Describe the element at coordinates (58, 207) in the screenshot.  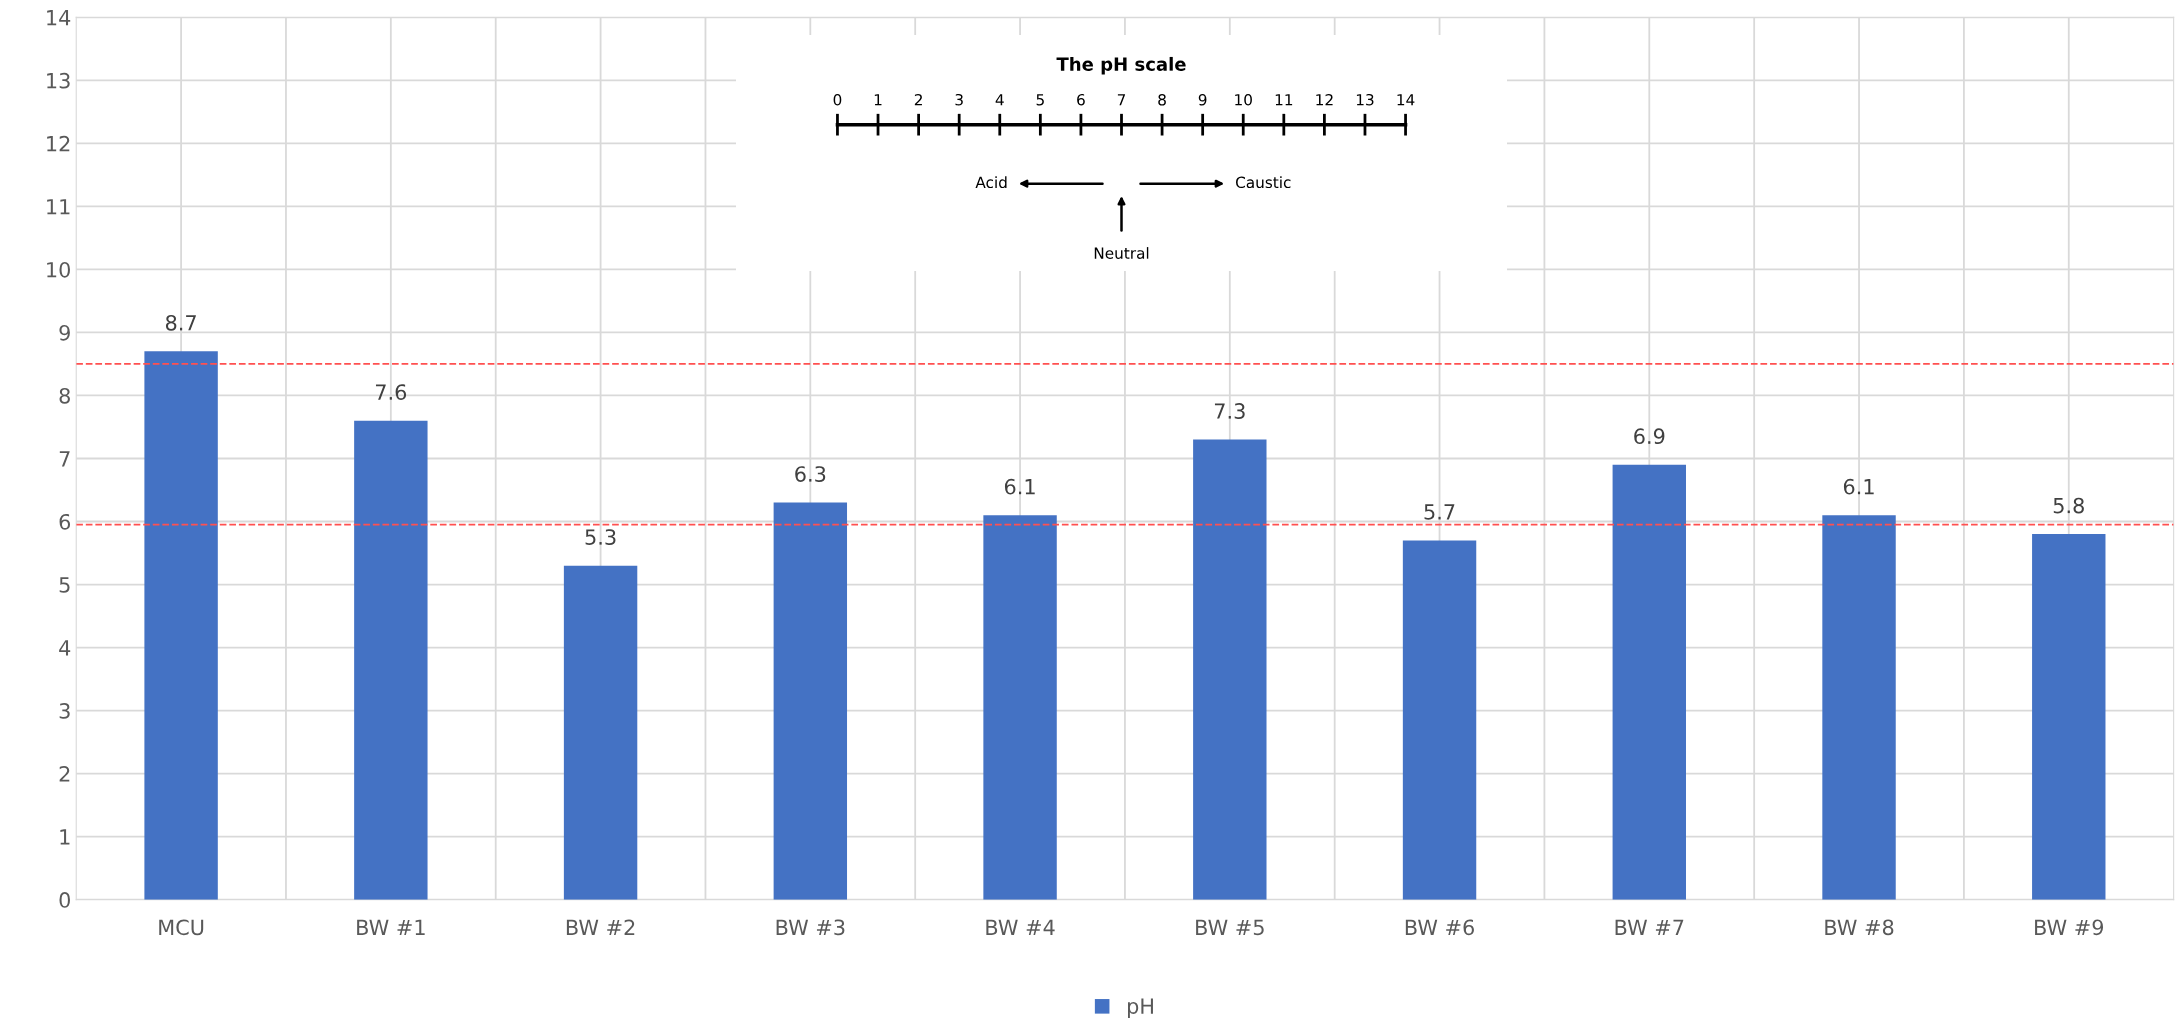
I see `y-tick-label: 11` at that location.